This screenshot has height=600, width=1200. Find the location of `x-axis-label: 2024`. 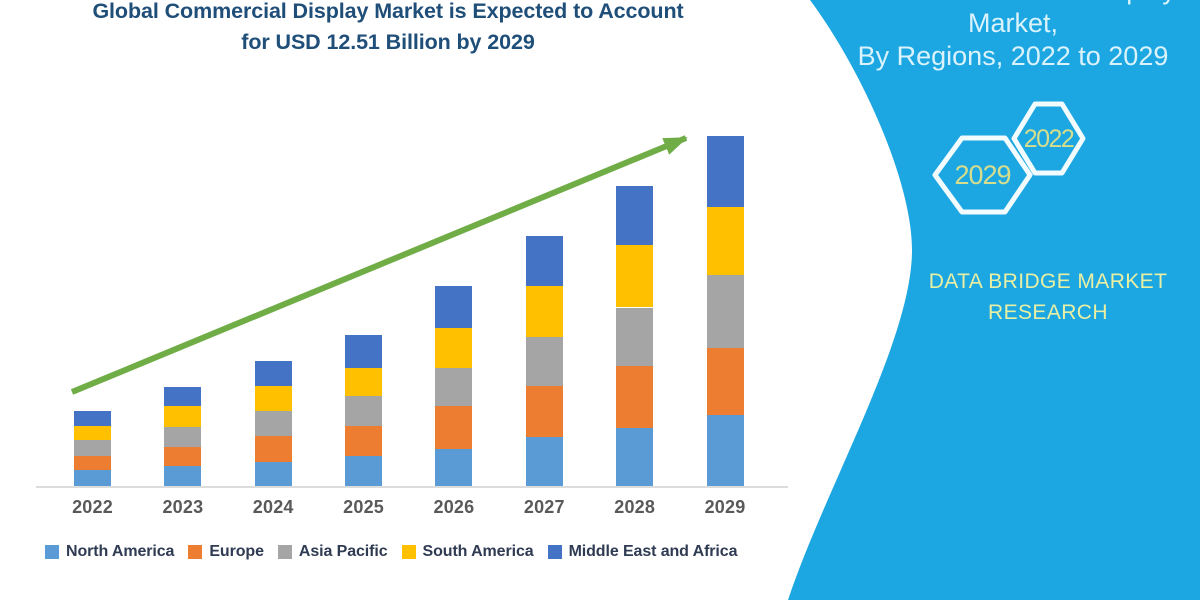

x-axis-label: 2024 is located at coordinates (273, 507).